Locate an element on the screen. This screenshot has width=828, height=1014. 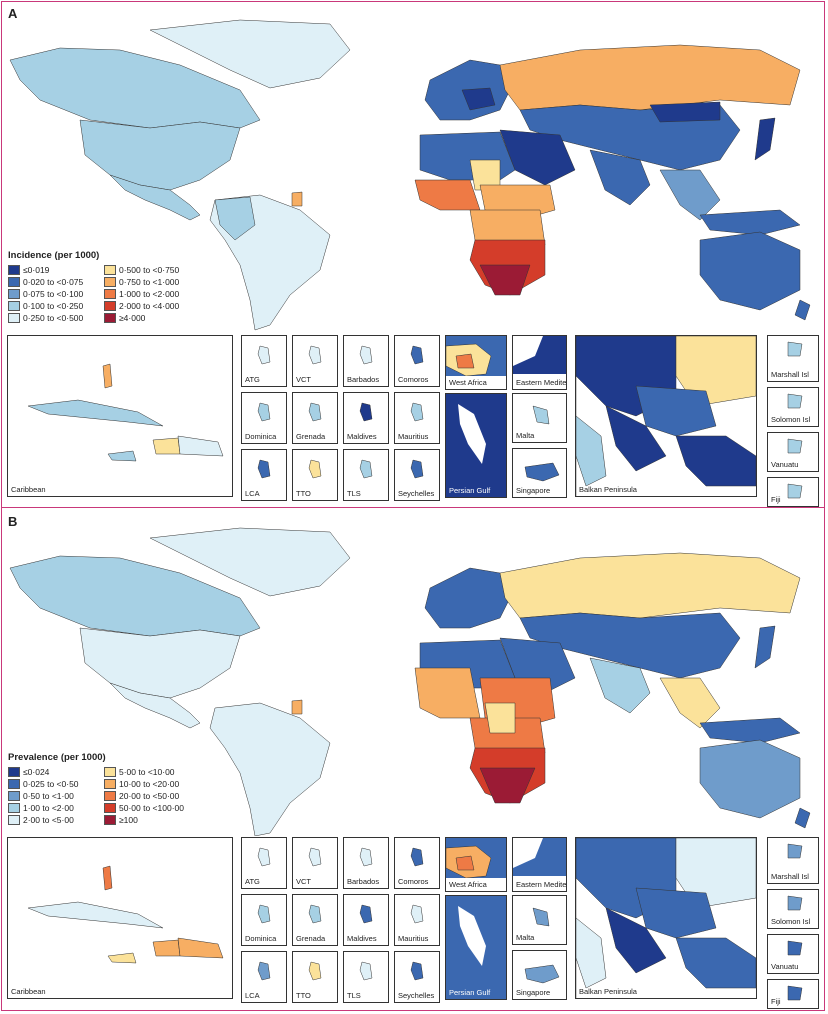
inset-lca: LCA is located at coordinates (264, 977).